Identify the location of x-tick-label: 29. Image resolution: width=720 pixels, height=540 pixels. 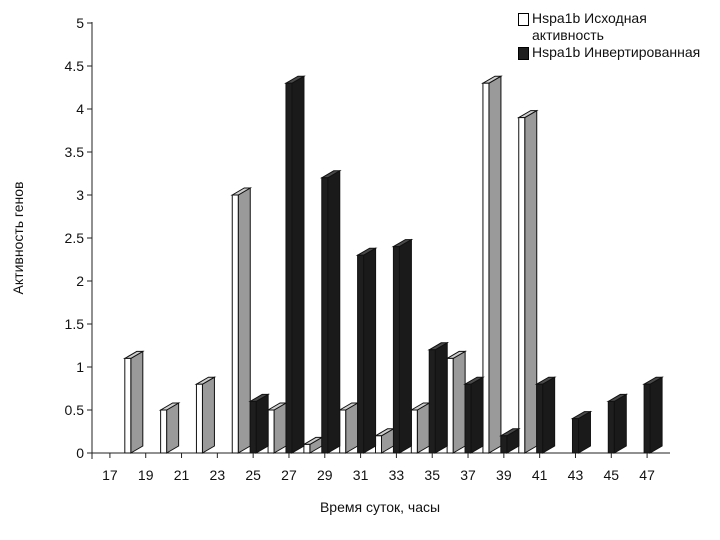
(325, 475).